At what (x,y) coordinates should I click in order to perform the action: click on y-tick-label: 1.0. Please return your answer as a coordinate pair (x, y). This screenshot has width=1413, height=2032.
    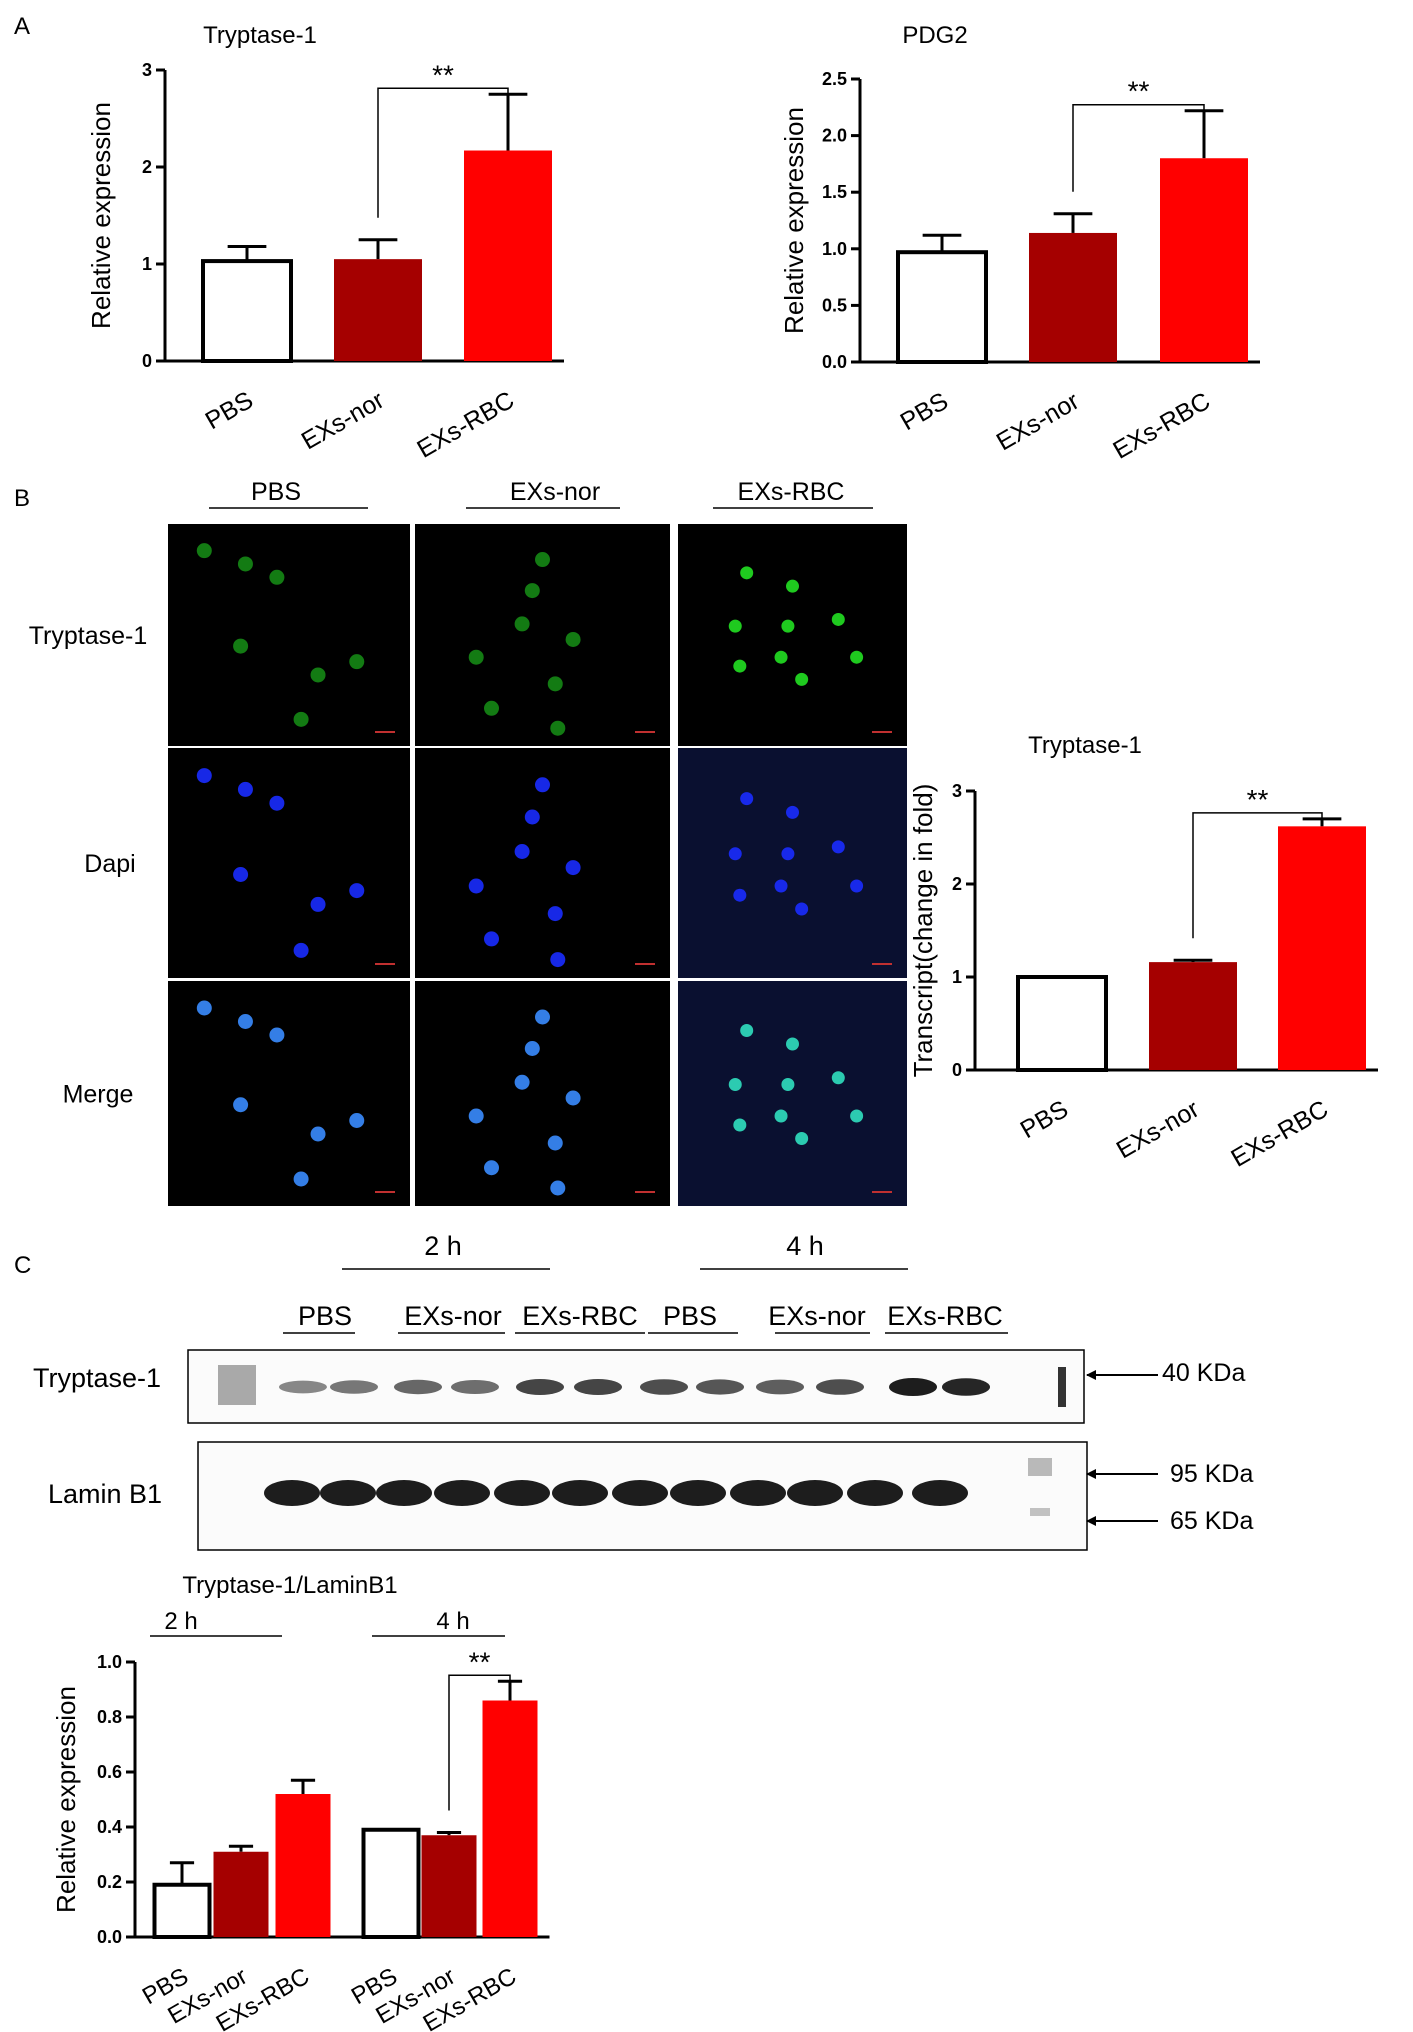
    Looking at the image, I should click on (834, 249).